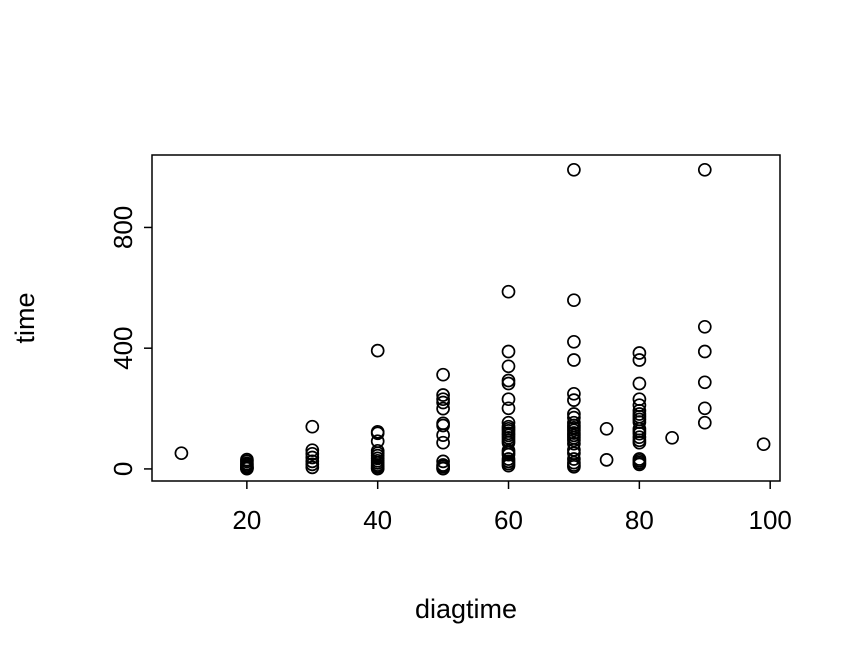 This screenshot has width=864, height=672. What do you see at coordinates (25, 317) in the screenshot?
I see `y-axis-label: time` at bounding box center [25, 317].